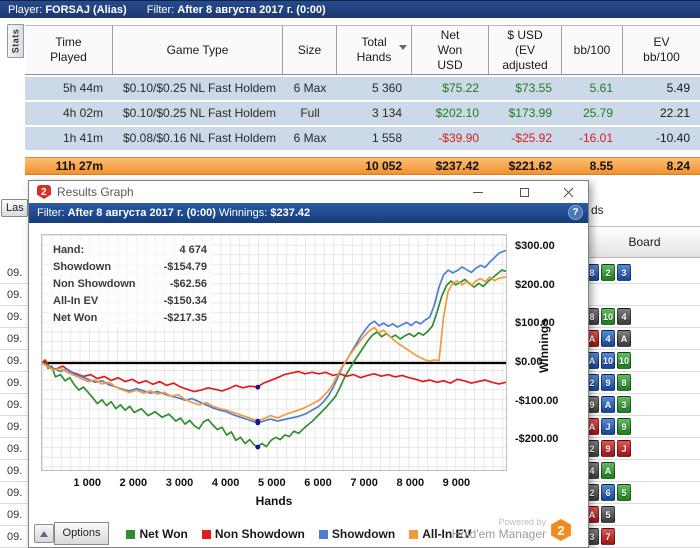 Image resolution: width=700 pixels, height=548 pixels. I want to click on playing-card-10d: 10, so click(608, 360).